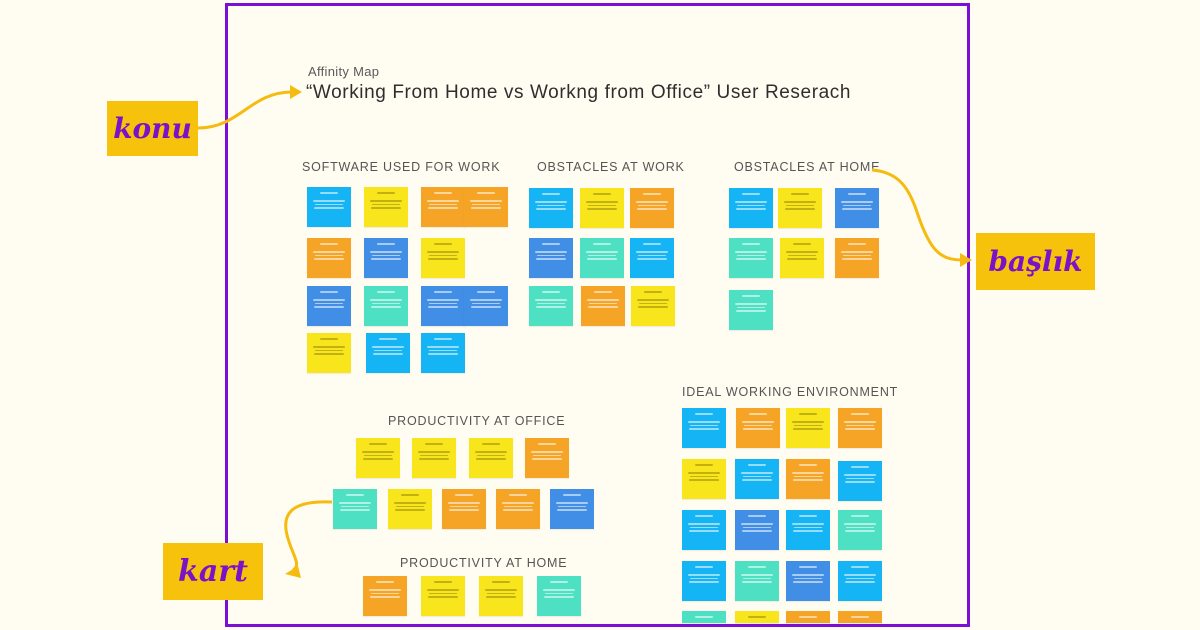  What do you see at coordinates (401, 167) in the screenshot?
I see `group-heading: SOFTWARE USED FOR WORK` at bounding box center [401, 167].